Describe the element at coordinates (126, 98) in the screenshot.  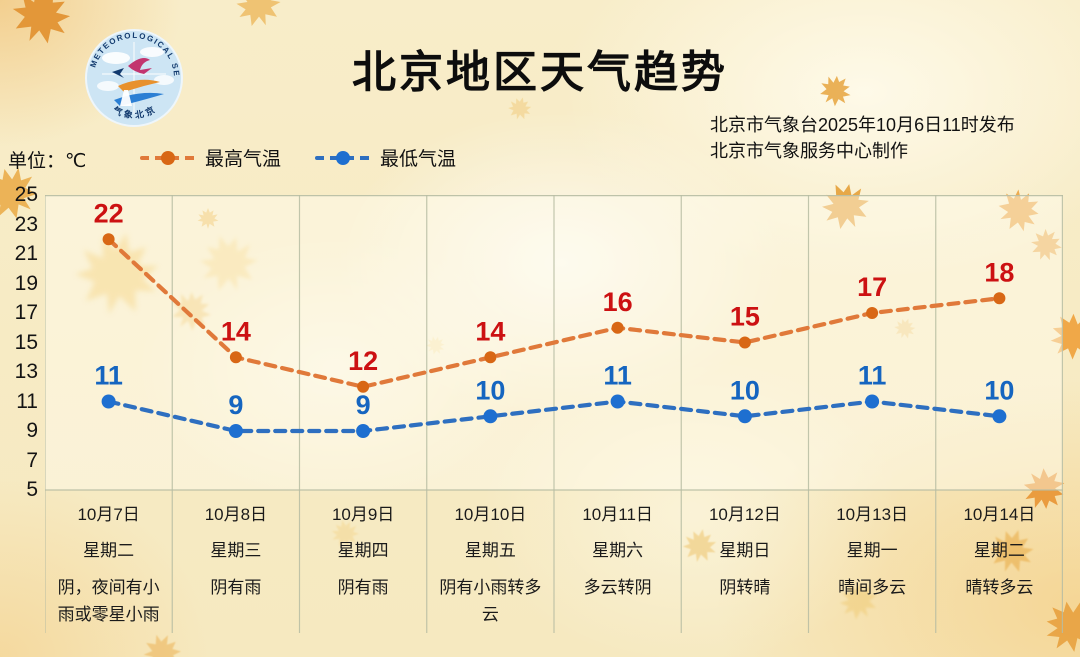
I see `logo-lighthouse-icon` at that location.